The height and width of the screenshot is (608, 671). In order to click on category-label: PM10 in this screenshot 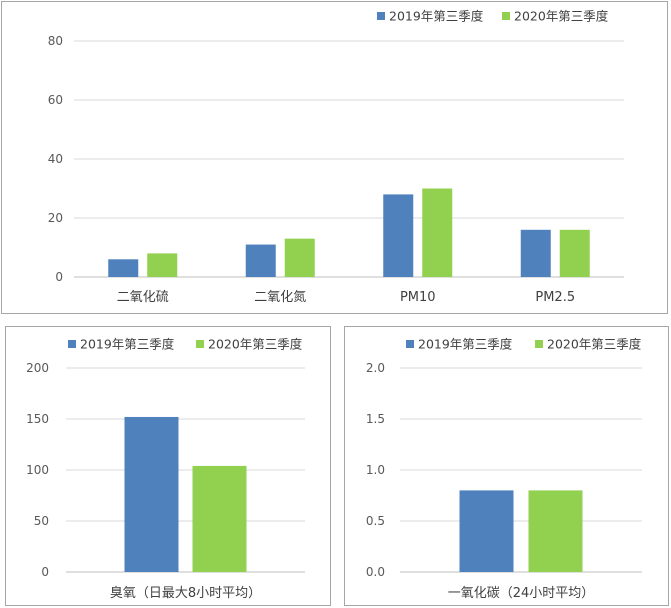, I will do `click(418, 297)`.